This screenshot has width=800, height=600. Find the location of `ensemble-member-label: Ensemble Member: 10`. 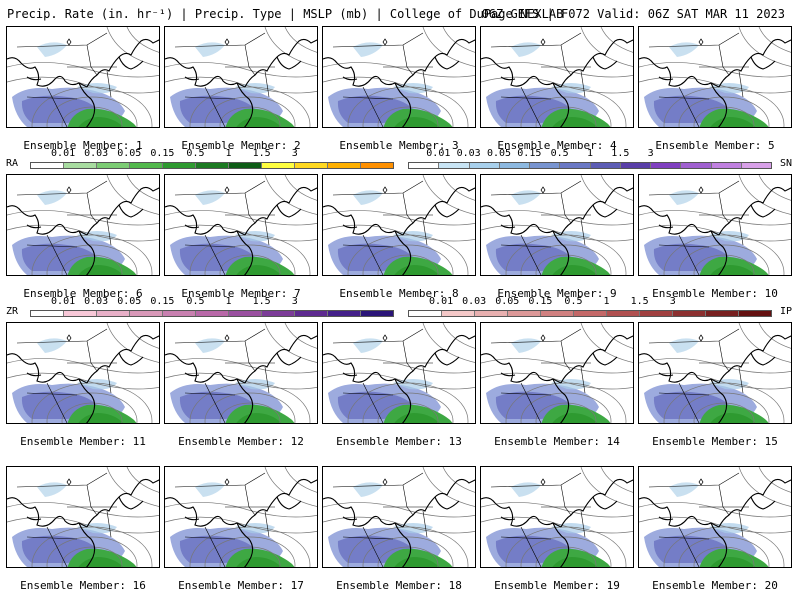

ensemble-member-label: Ensemble Member: 10 is located at coordinates (715, 293).